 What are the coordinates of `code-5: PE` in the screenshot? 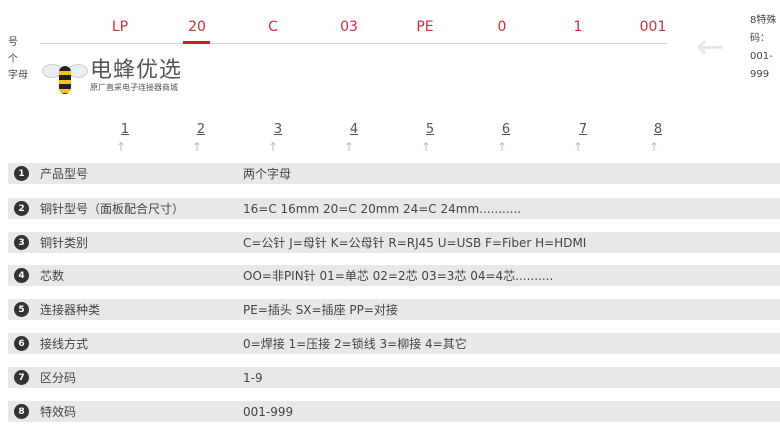 It's located at (425, 27).